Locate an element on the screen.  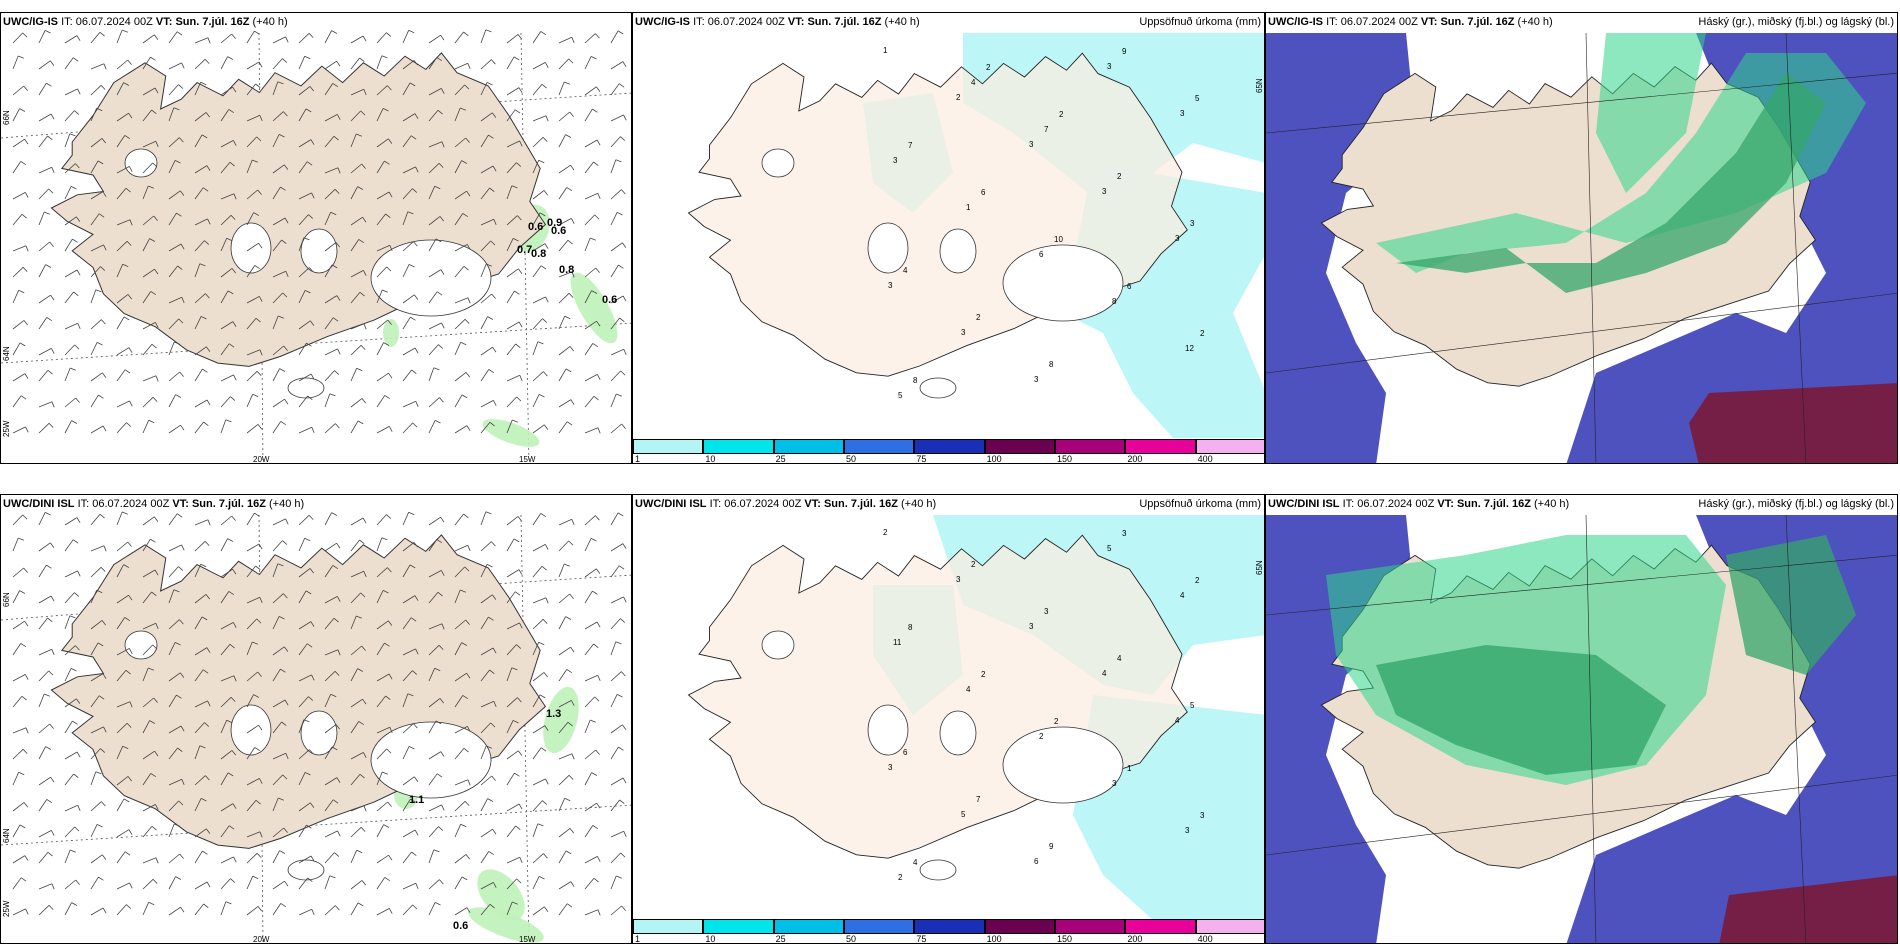
lat-label: 65N is located at coordinates (1259, 85).